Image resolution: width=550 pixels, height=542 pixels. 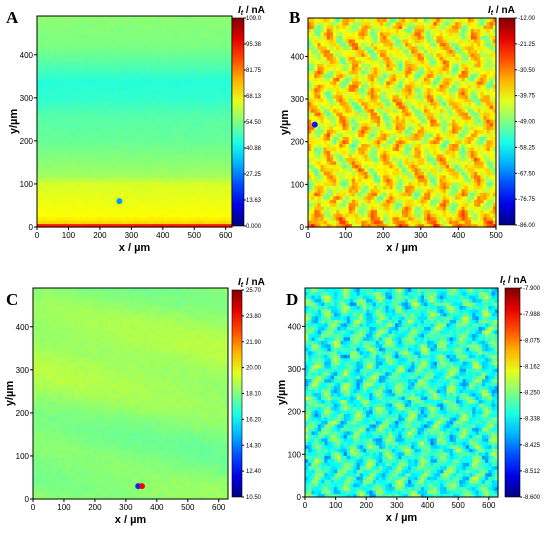 What do you see at coordinates (254, 149) in the screenshot?
I see `colorbar-tick-label: 40.88` at bounding box center [254, 149].